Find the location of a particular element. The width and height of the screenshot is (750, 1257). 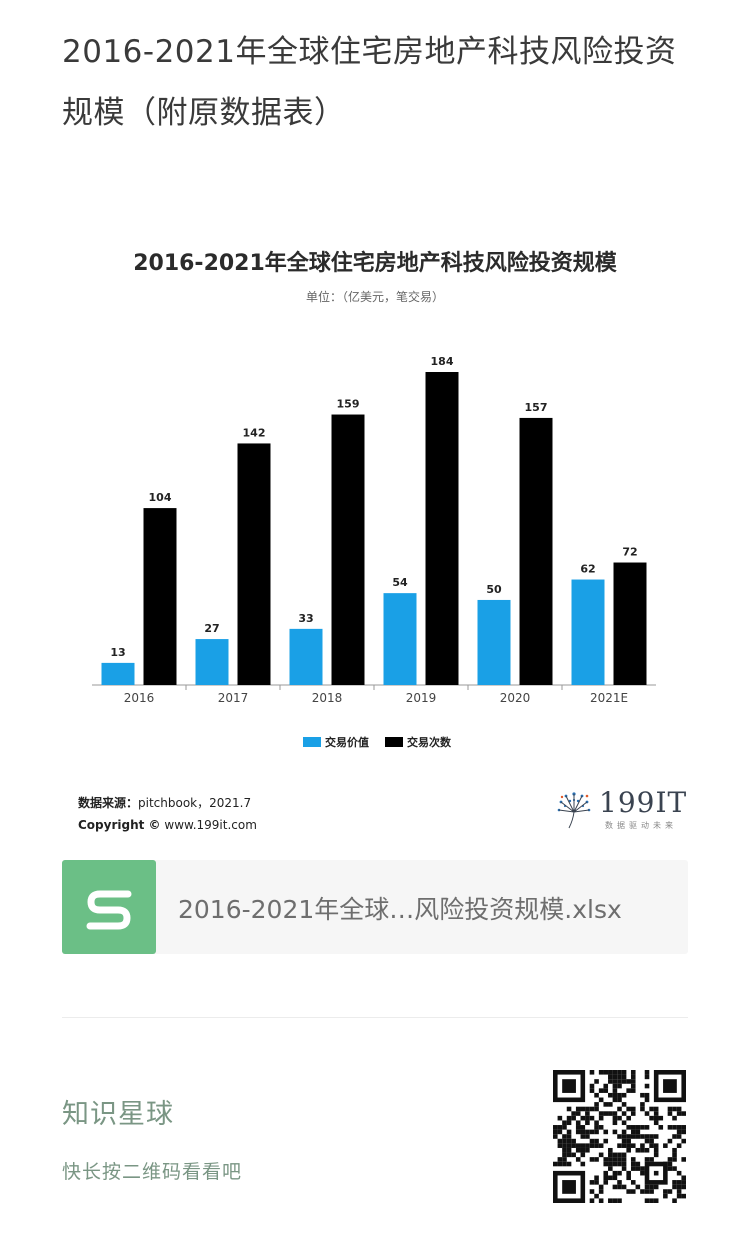

data-label: 104 is located at coordinates (160, 497).